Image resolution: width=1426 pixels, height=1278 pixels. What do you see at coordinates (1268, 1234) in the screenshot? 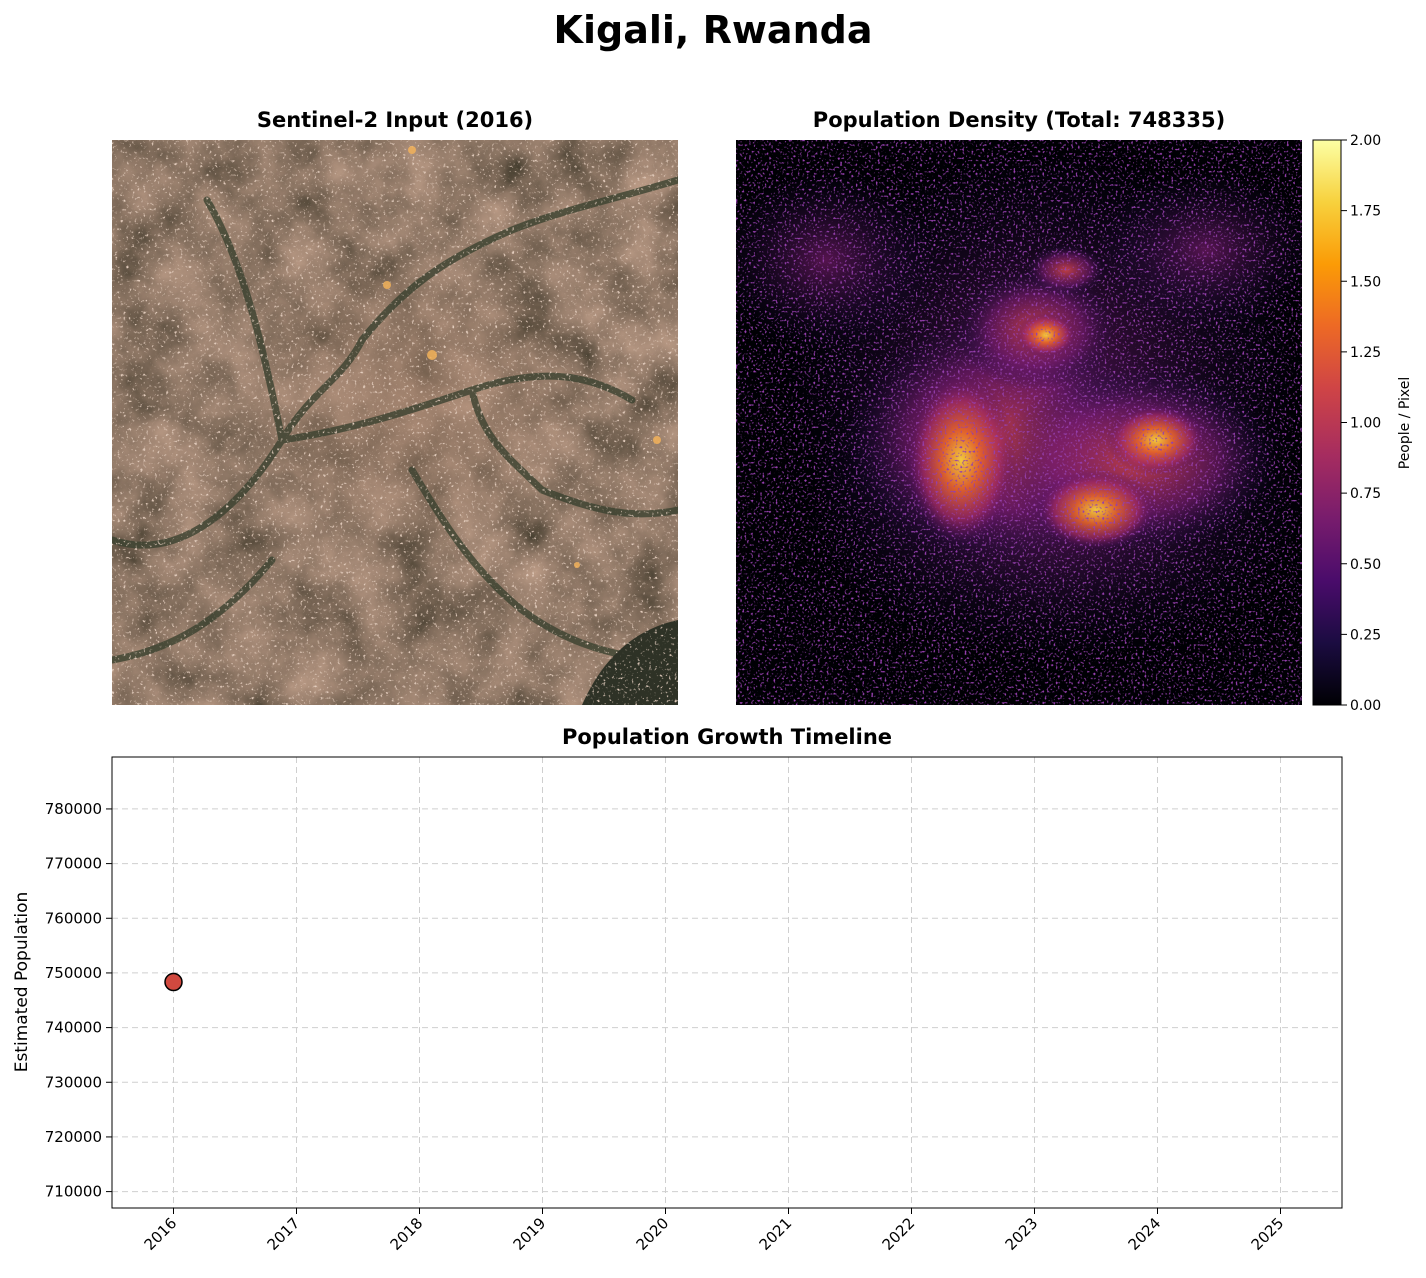
I see `x-tick-label: 2025` at bounding box center [1268, 1234].